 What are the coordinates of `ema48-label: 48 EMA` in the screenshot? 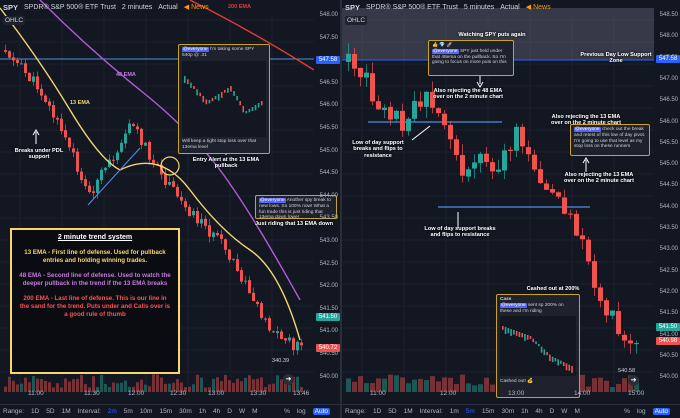 It's located at (126, 75).